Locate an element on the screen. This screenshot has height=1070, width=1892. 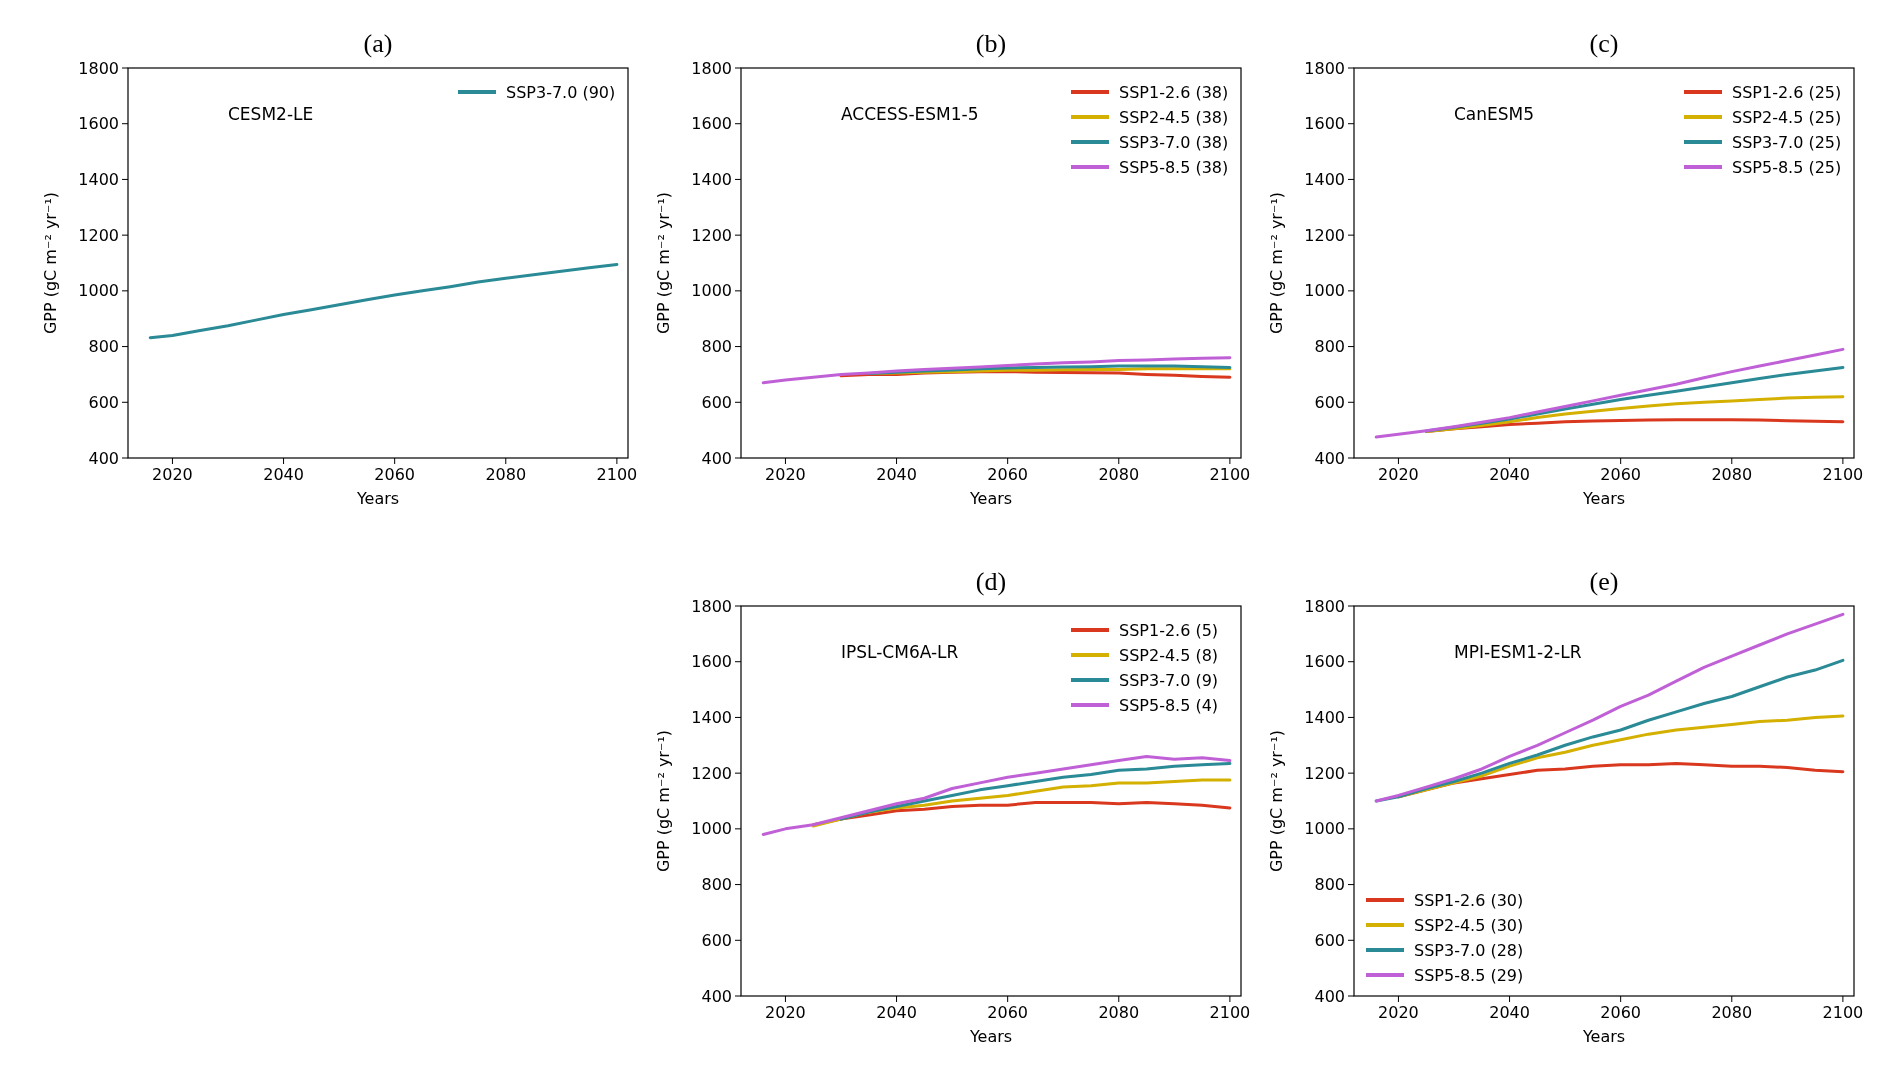
legend-label: SSP1-2.6 (25) is located at coordinates (1787, 92).